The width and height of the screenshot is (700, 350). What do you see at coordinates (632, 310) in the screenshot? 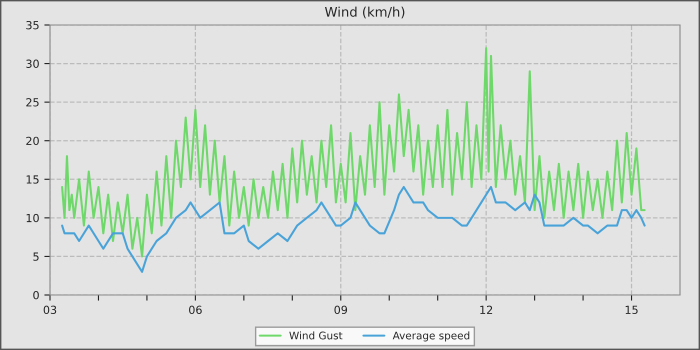
I see `x-tick-label: 15` at bounding box center [632, 310].